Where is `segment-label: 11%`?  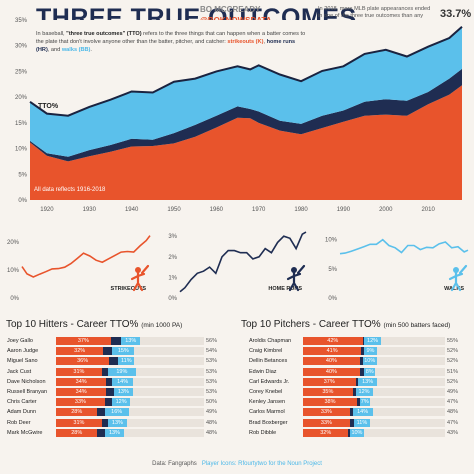 segment-label: 11% is located at coordinates (362, 422).